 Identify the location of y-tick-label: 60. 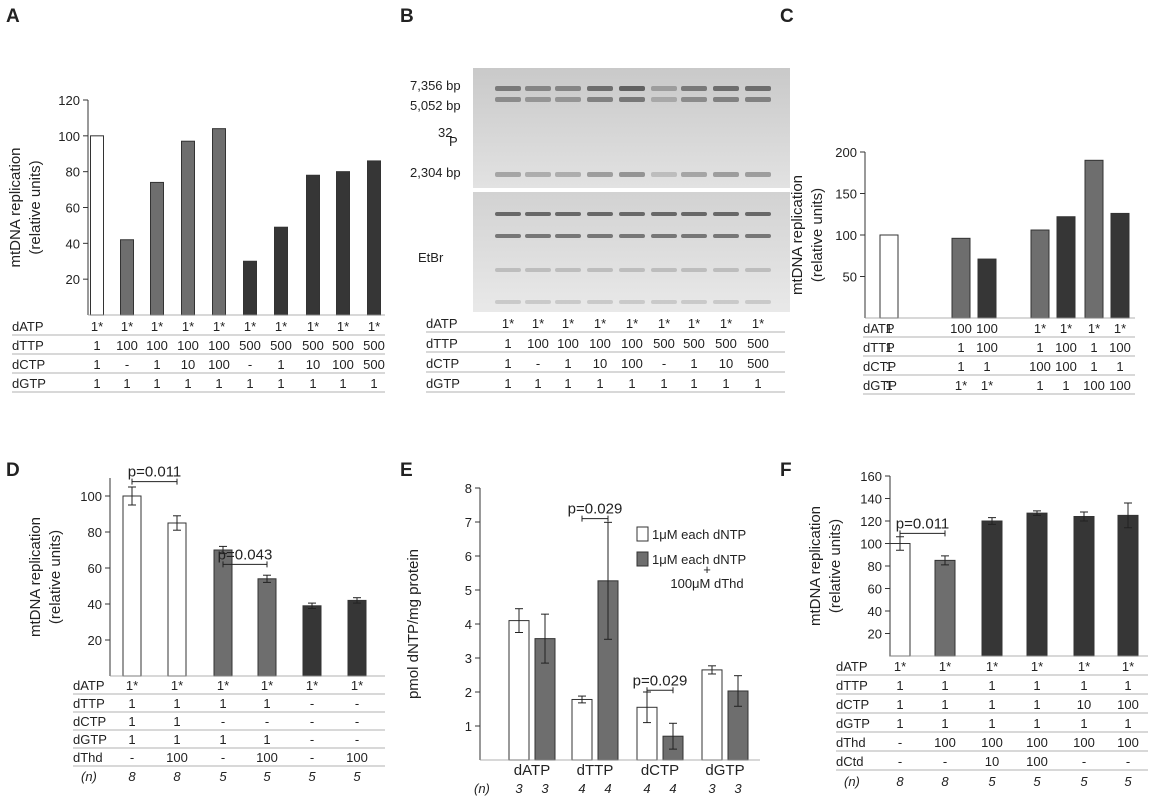
(875, 589).